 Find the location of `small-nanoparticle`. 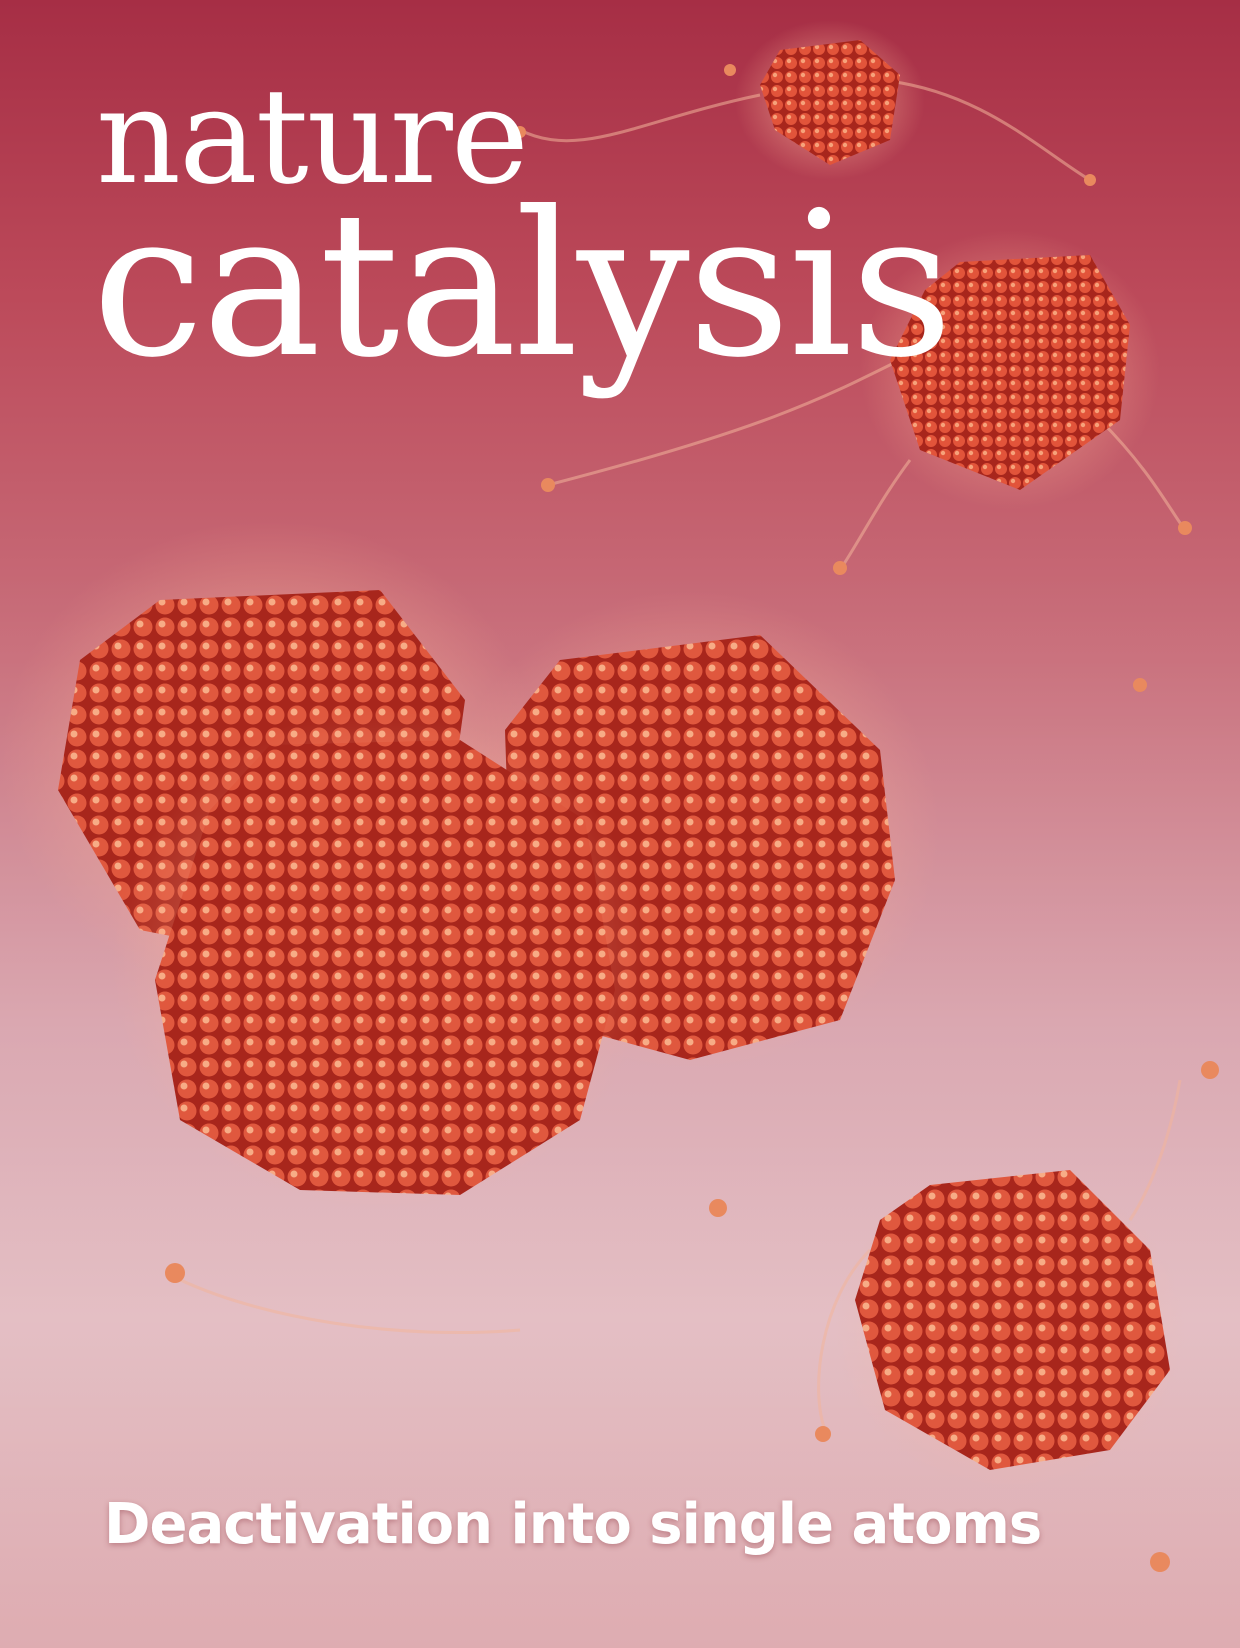

small-nanoparticle is located at coordinates (1010, 1330).